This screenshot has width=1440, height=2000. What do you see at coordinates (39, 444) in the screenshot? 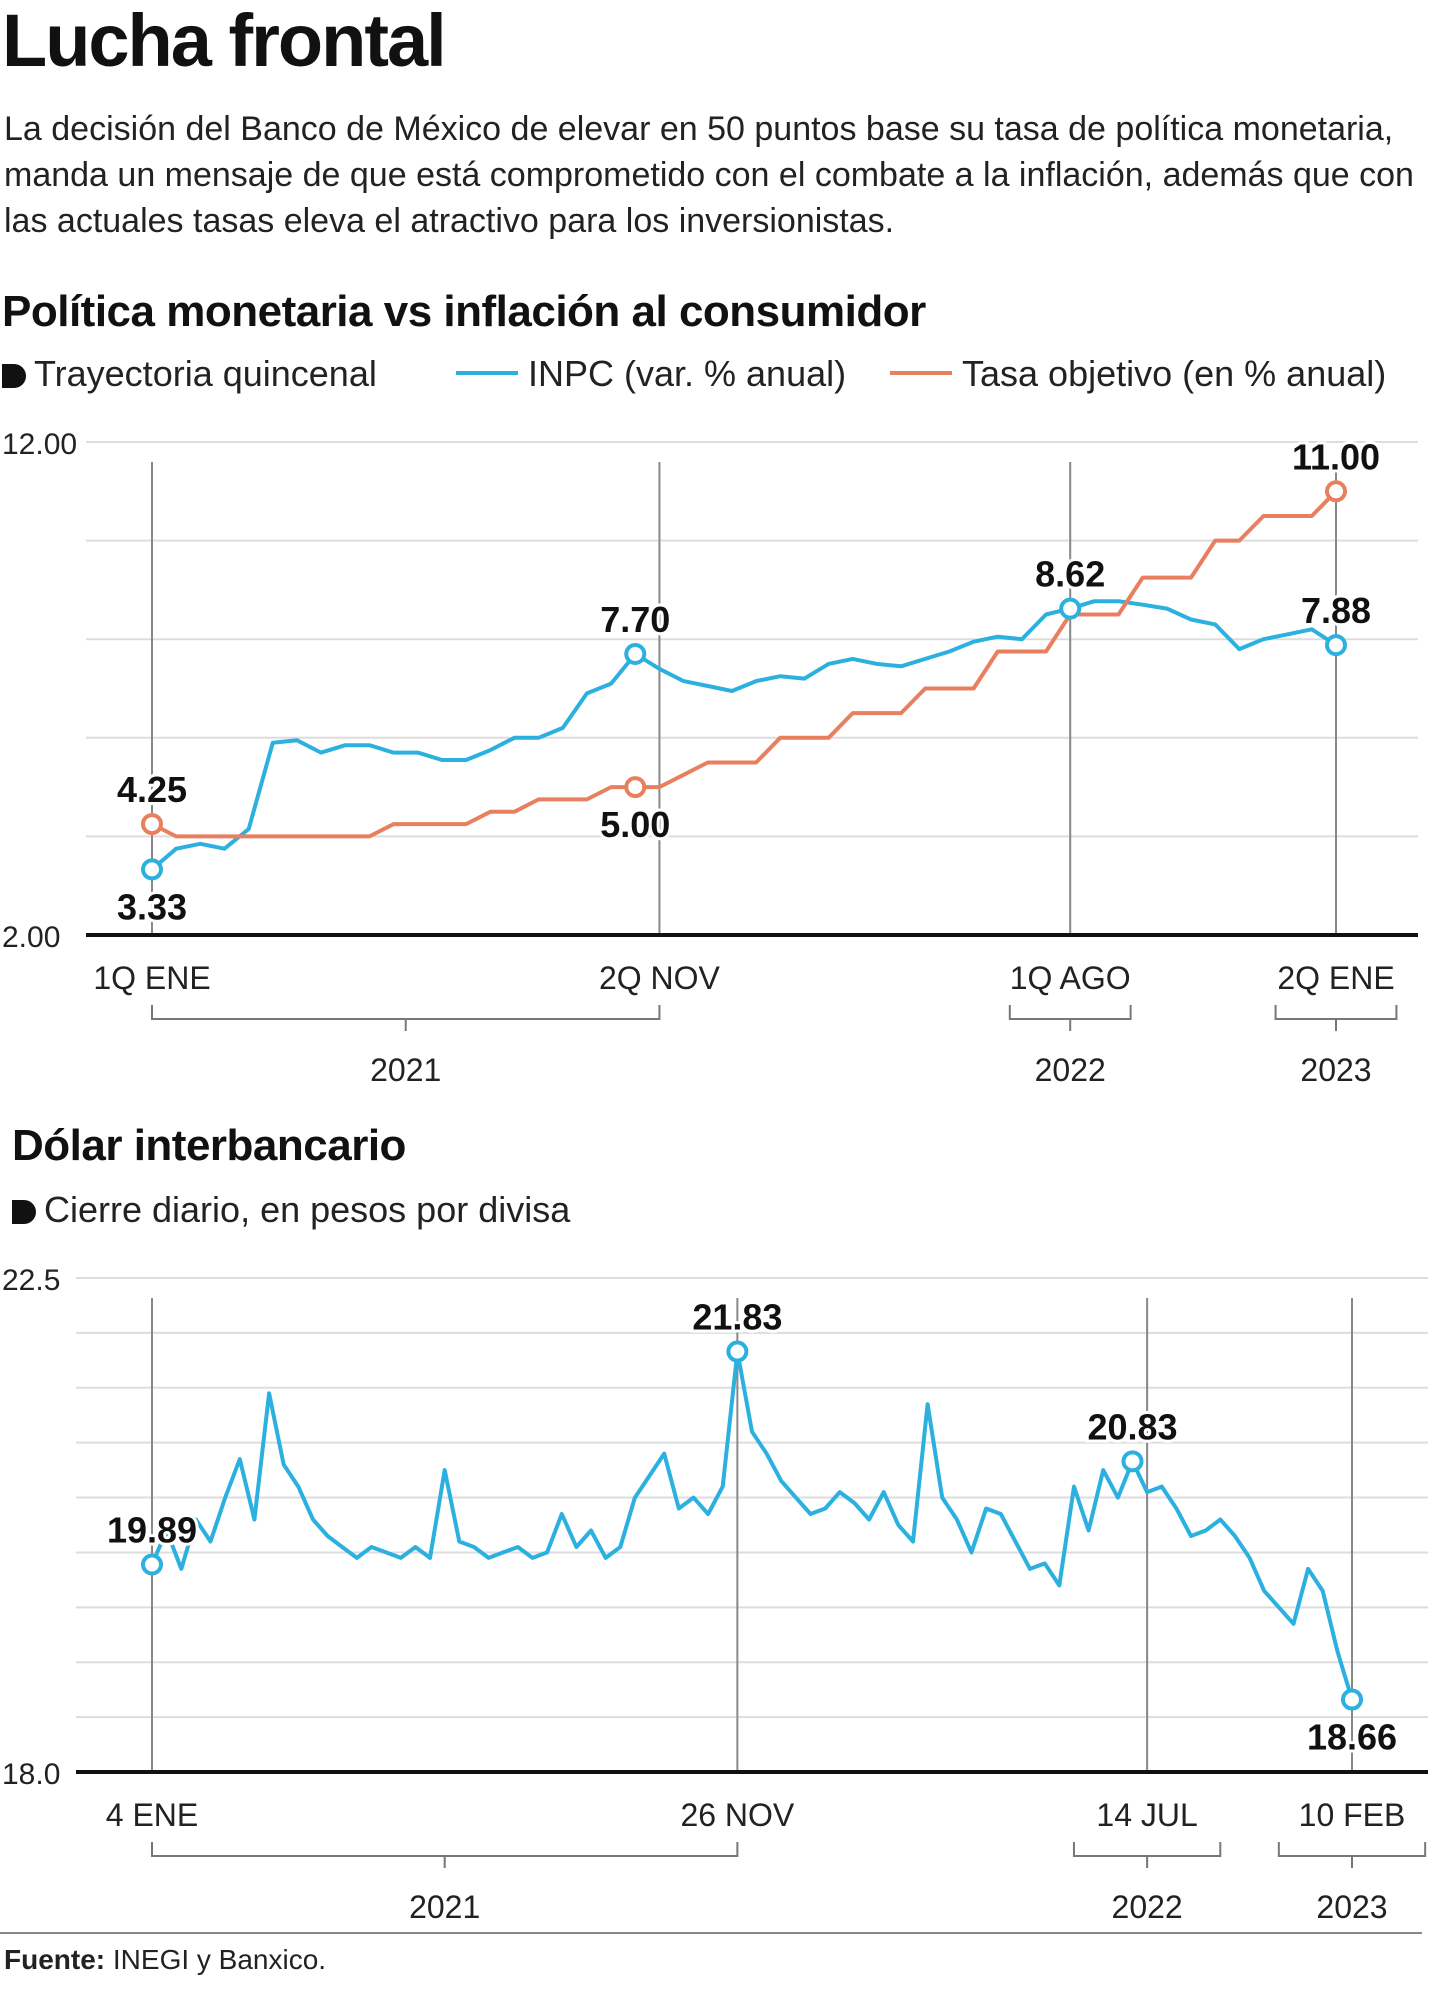
I see `y-tick-label: 12.00` at bounding box center [39, 444].